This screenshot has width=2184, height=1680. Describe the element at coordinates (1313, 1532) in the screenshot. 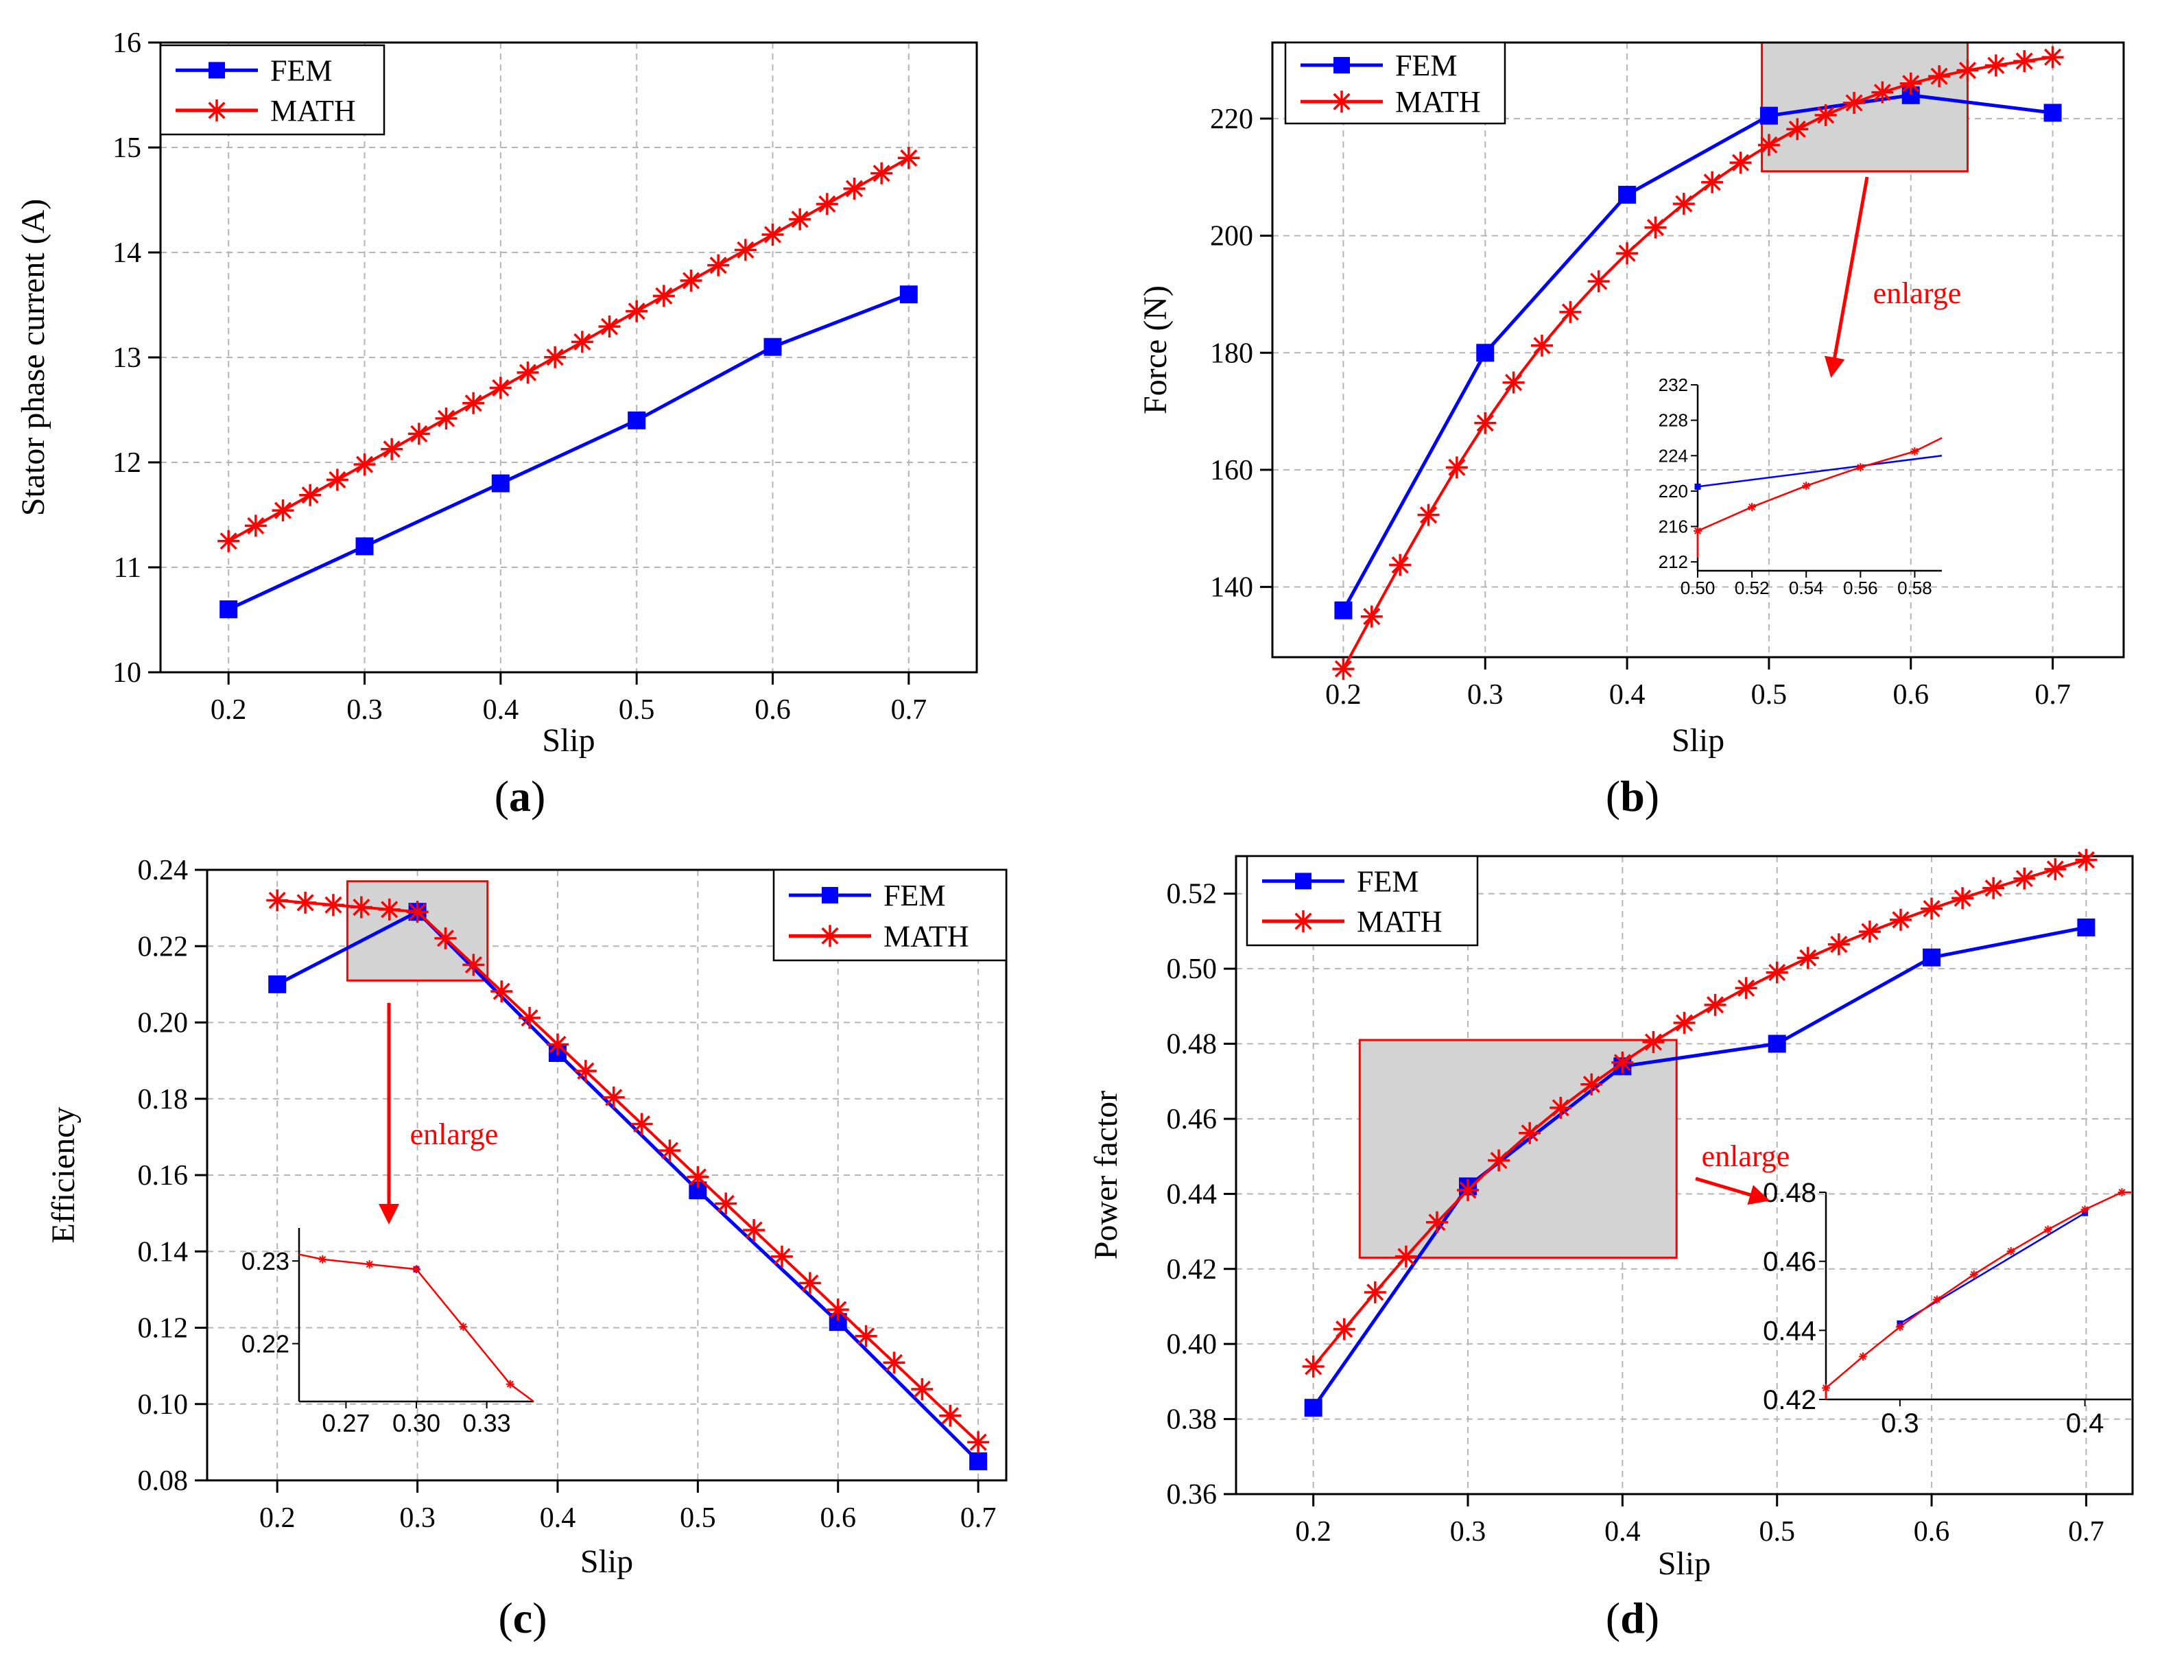

I see `x-tick-label: 0.2` at that location.